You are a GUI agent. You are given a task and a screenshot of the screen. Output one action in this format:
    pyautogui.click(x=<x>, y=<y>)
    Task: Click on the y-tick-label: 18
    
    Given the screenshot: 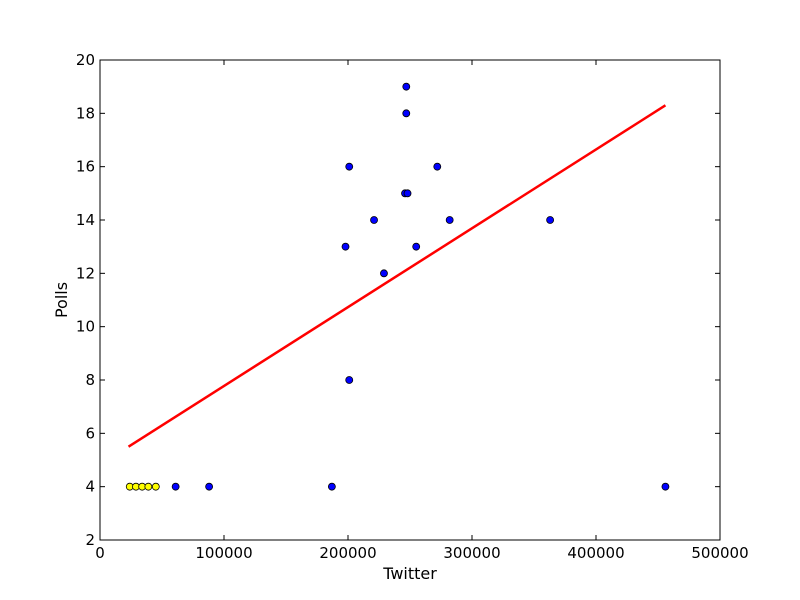 What is the action you would take?
    pyautogui.click(x=85, y=113)
    